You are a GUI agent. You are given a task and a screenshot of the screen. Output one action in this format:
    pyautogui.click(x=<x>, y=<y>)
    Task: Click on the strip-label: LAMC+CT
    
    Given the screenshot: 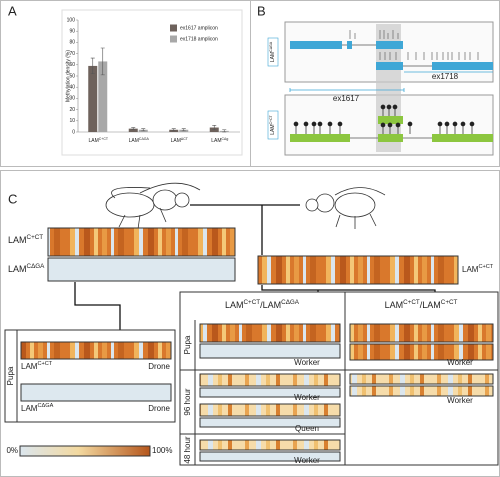 What is the action you would take?
    pyautogui.click(x=37, y=366)
    